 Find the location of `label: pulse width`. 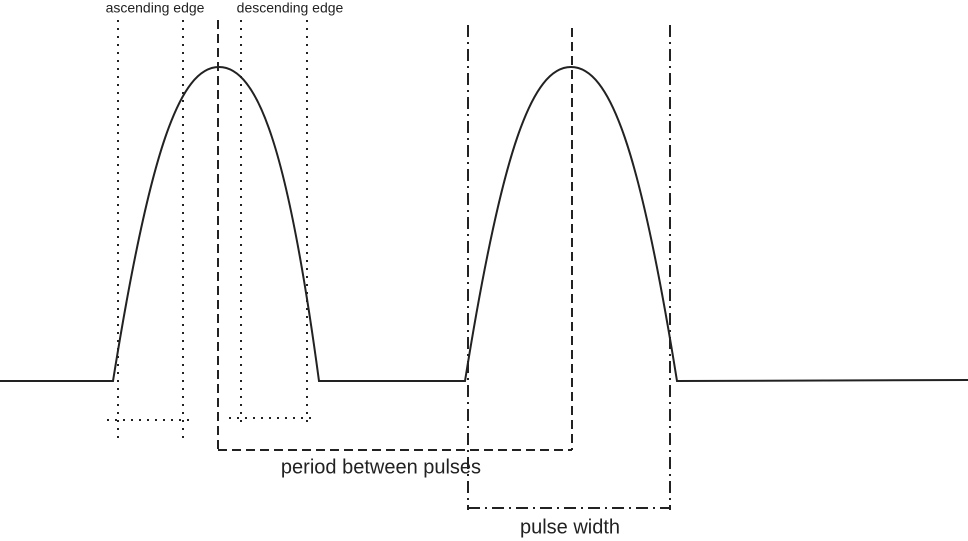

label: pulse width is located at coordinates (570, 527).